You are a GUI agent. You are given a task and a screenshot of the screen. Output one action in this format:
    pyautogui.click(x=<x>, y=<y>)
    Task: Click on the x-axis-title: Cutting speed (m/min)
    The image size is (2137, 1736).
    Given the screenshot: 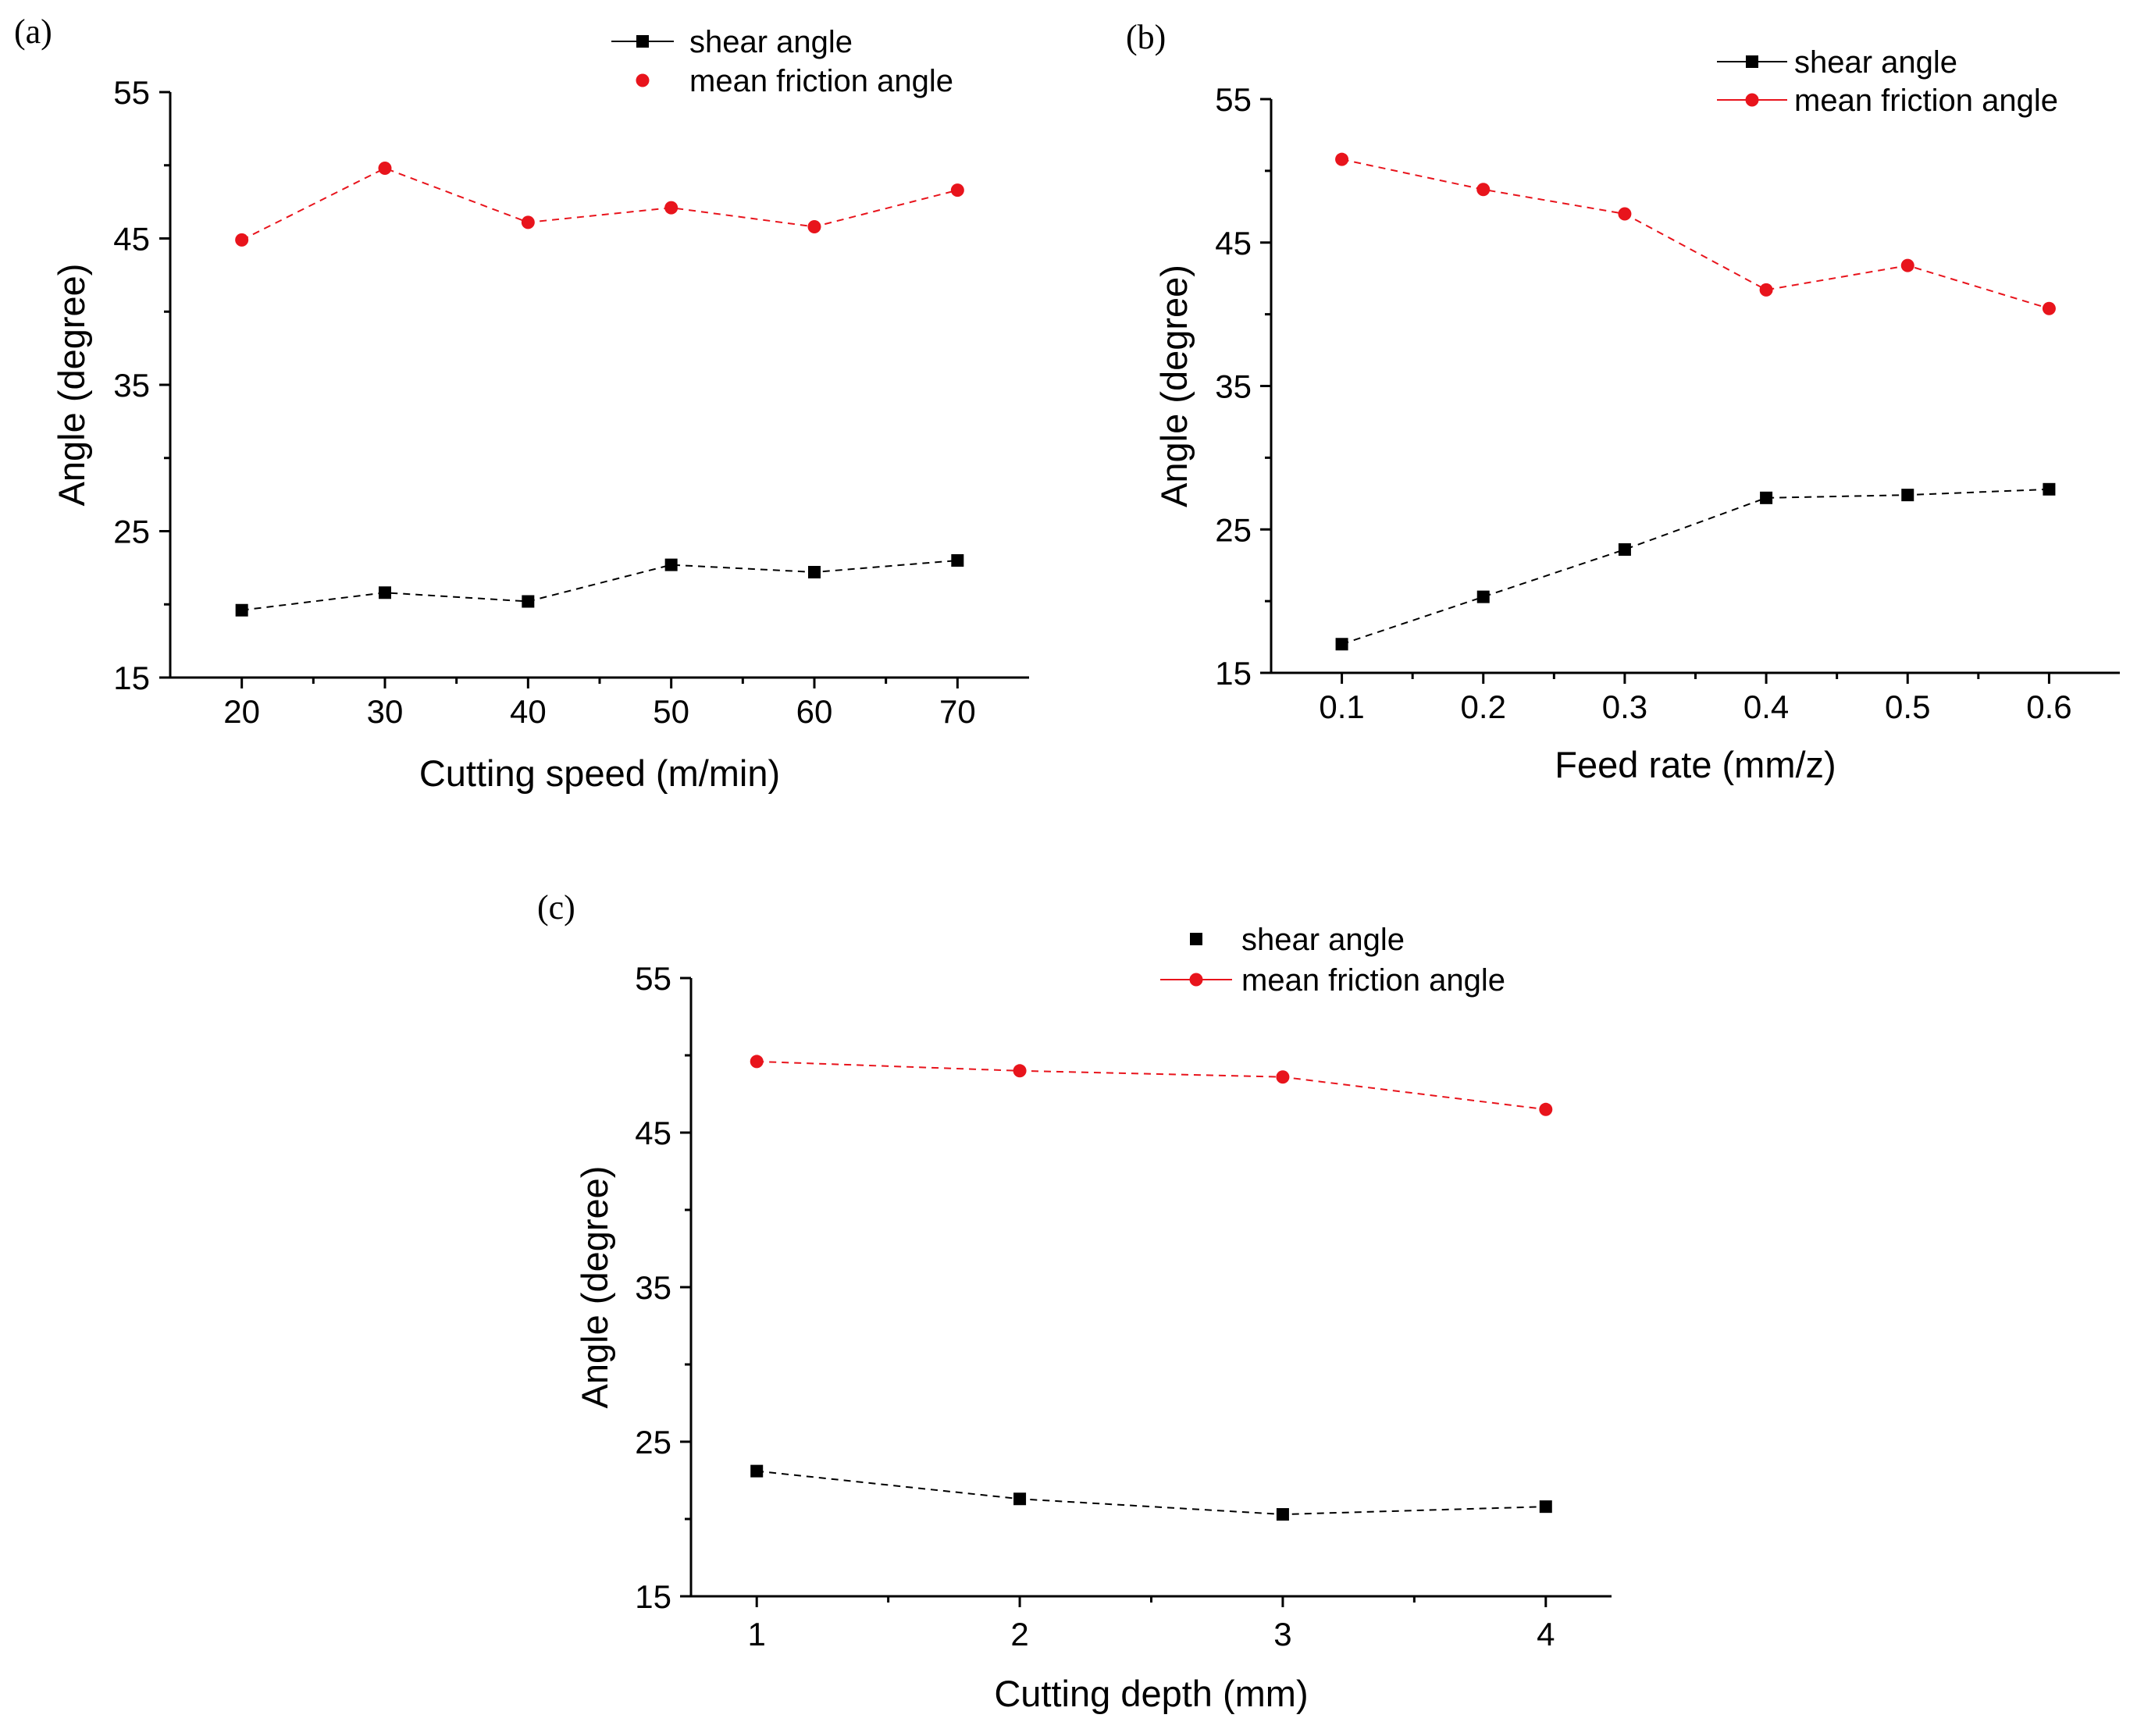 What is the action you would take?
    pyautogui.click(x=600, y=773)
    